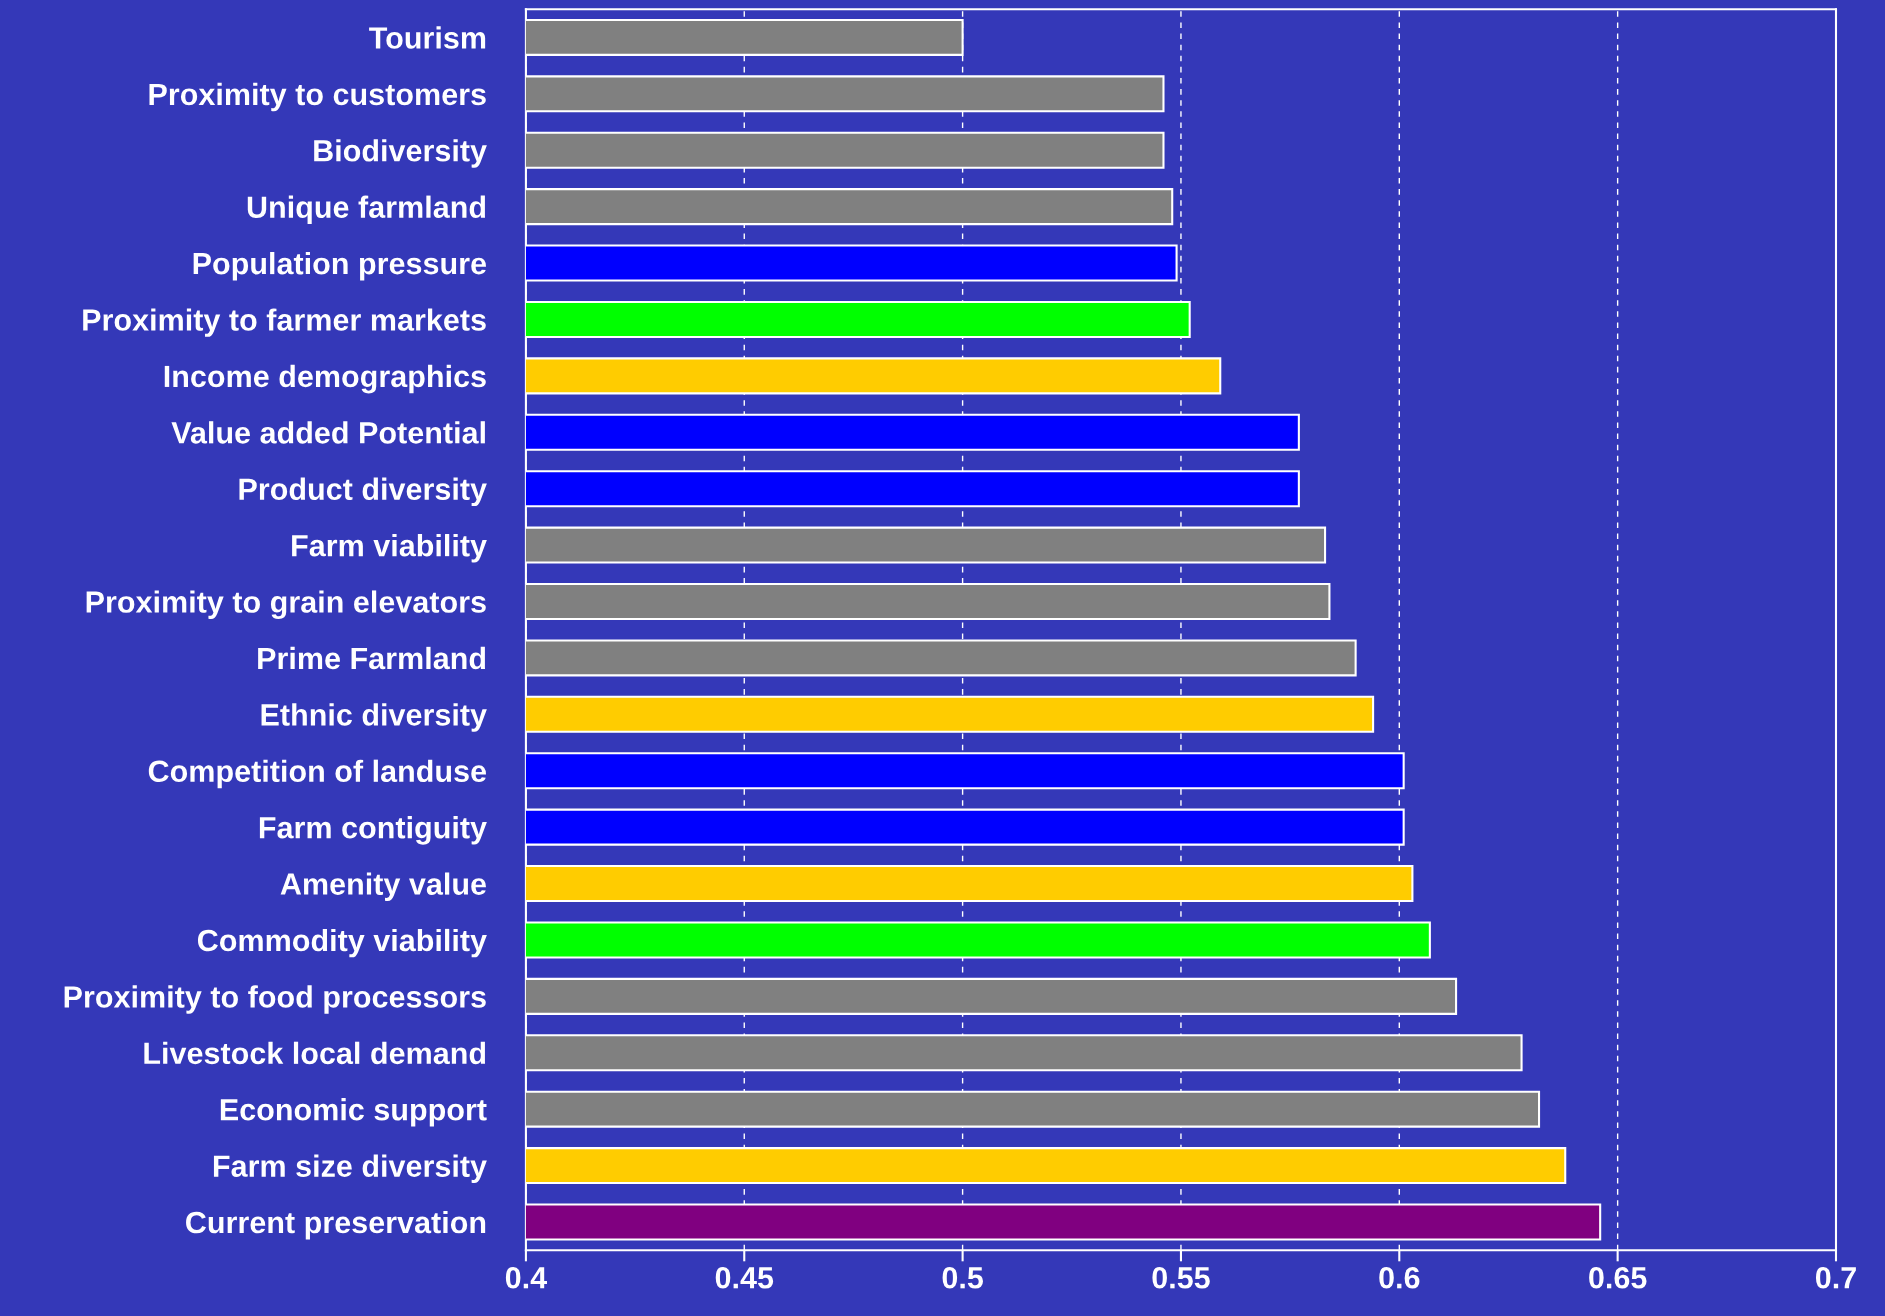  What do you see at coordinates (363, 492) in the screenshot?
I see `y-tick-label: Product diversity` at bounding box center [363, 492].